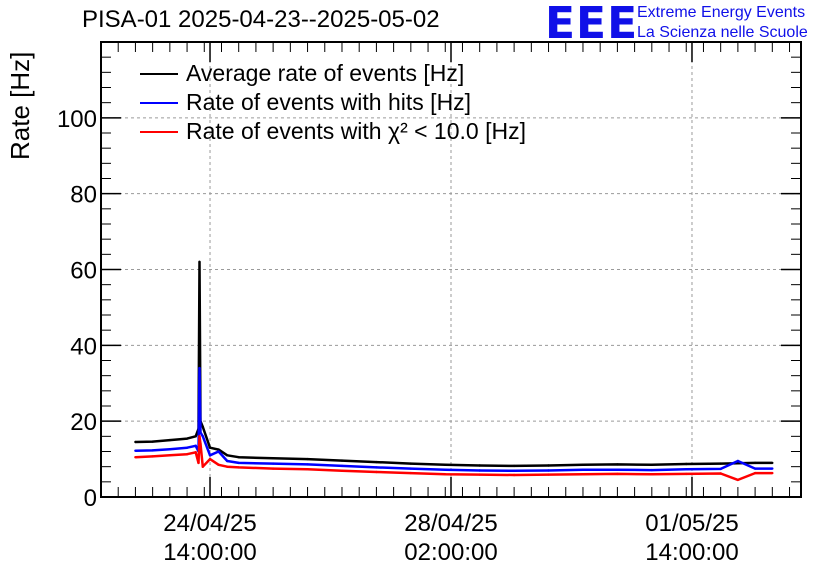 This screenshot has width=836, height=572. What do you see at coordinates (77, 119) in the screenshot?
I see `y-tick-label: 100` at bounding box center [77, 119].